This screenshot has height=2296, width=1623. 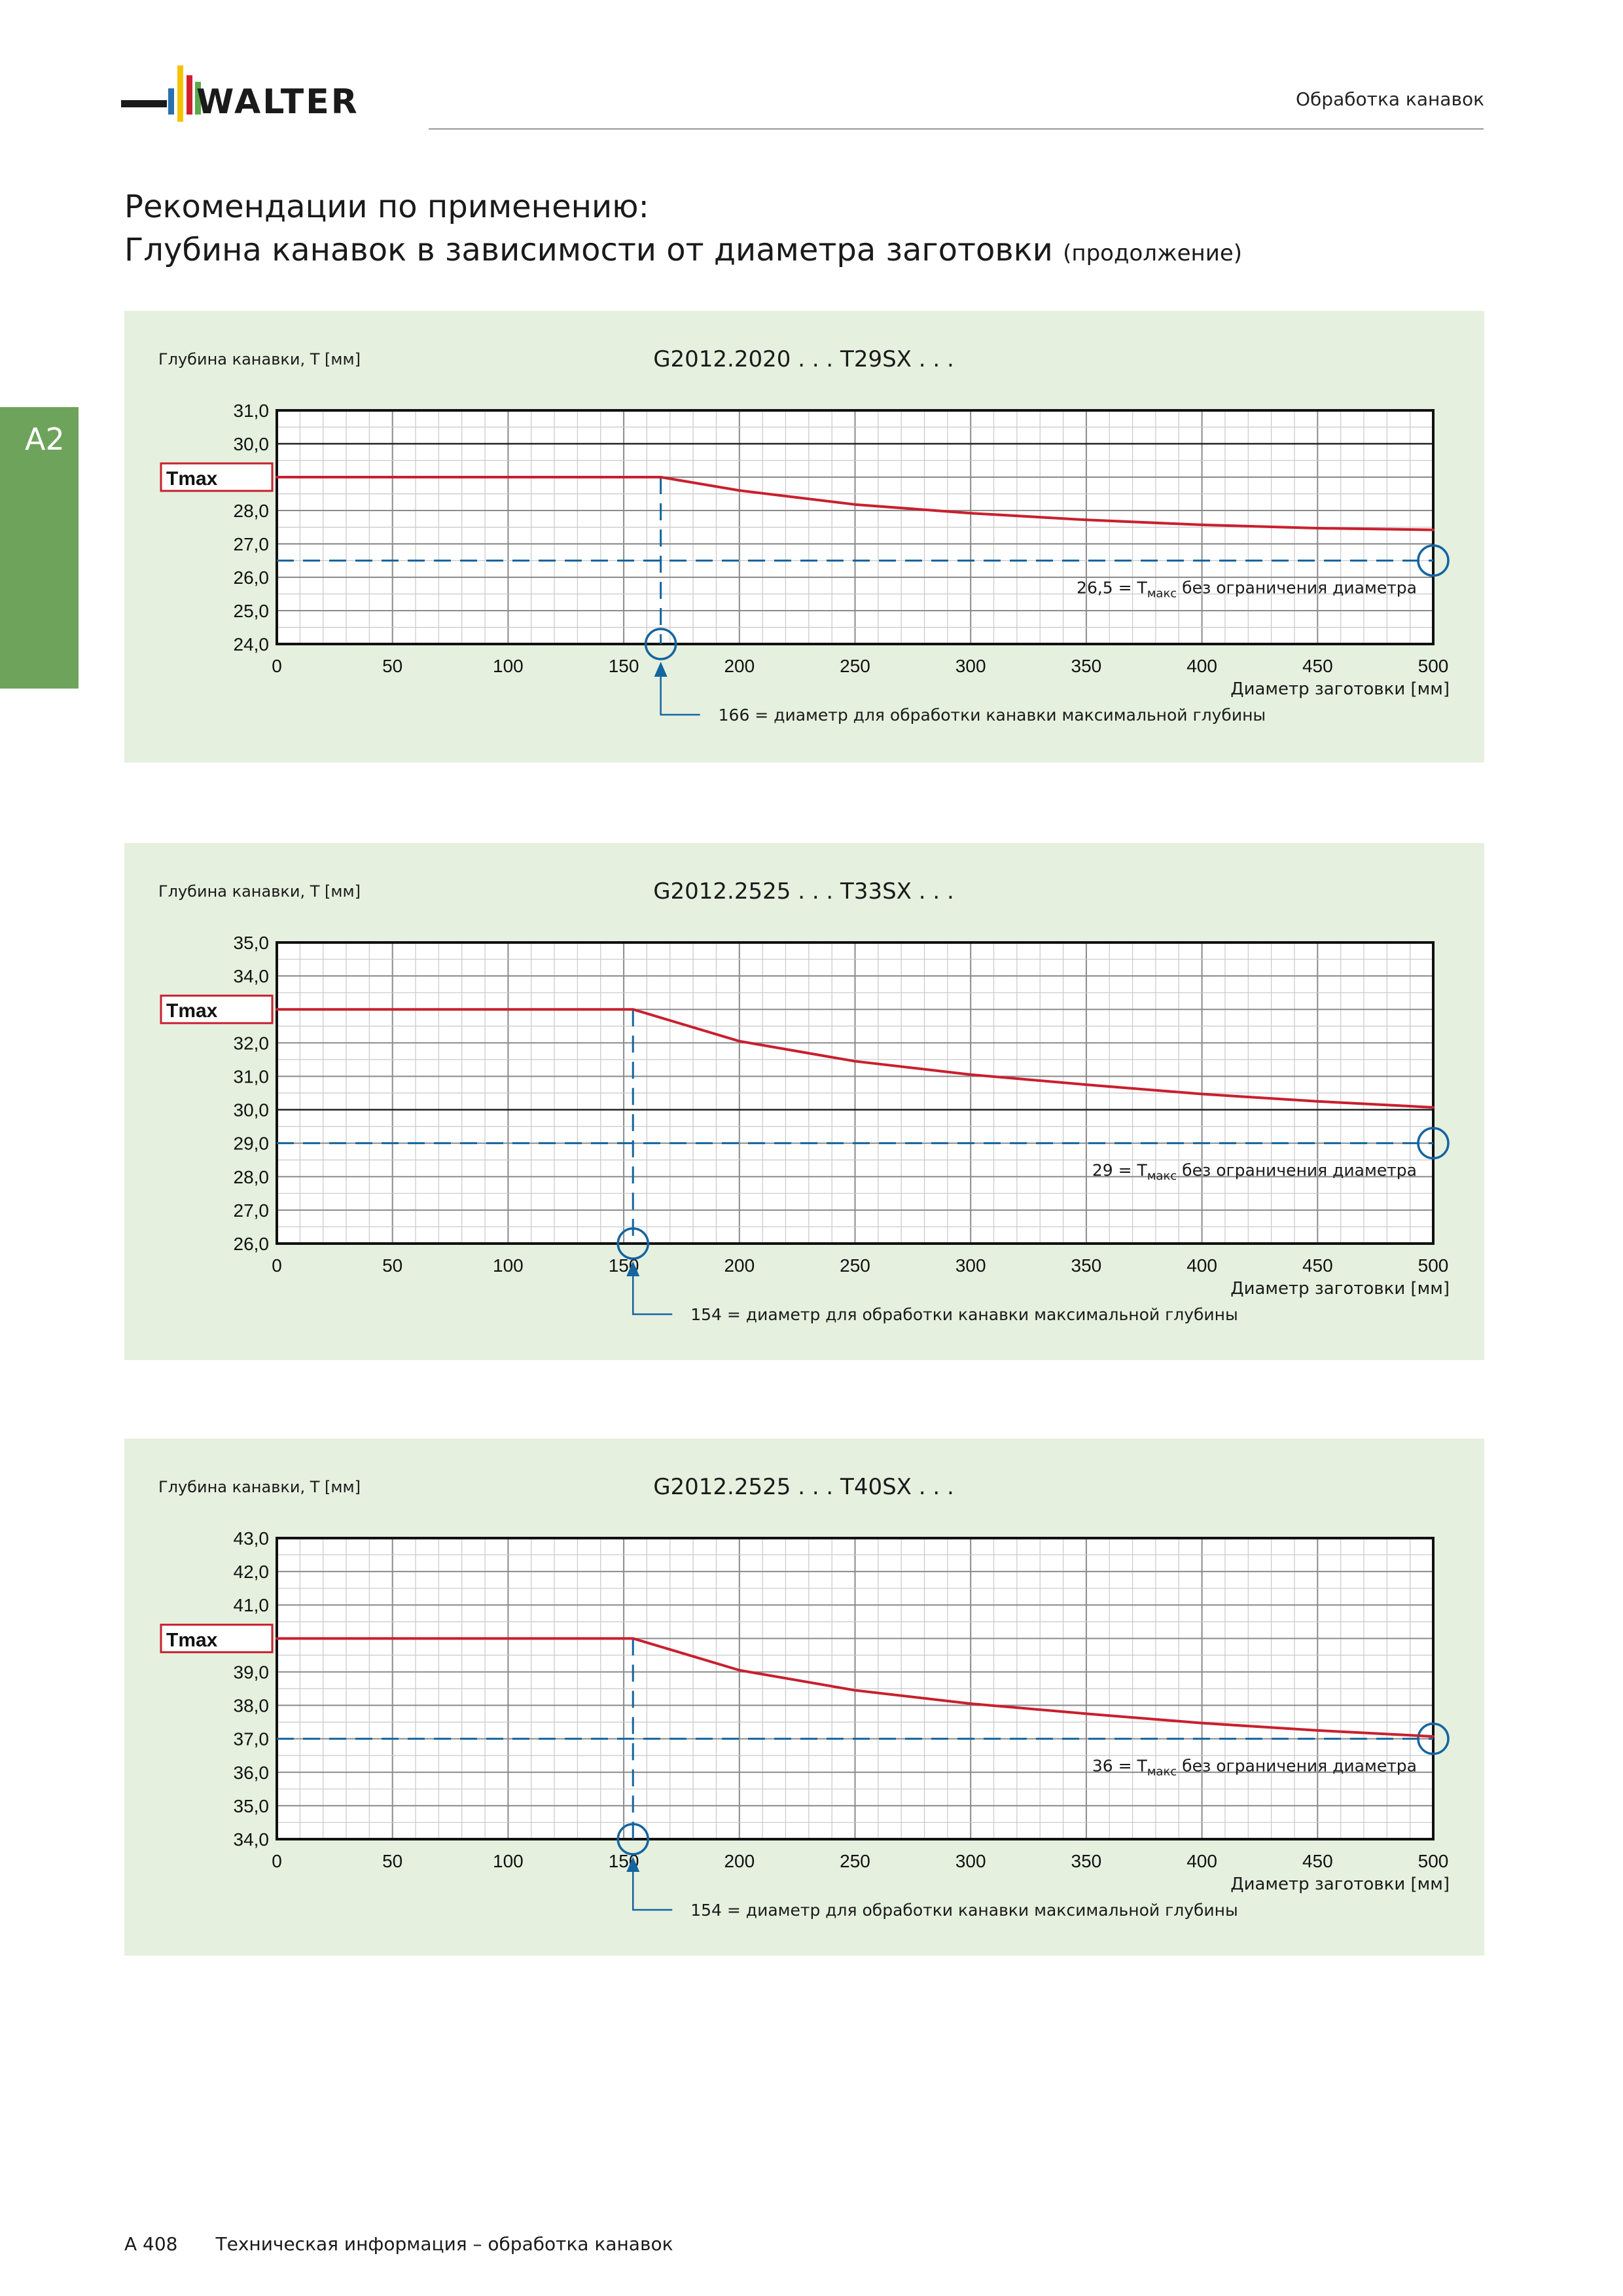 I want to click on no-limit-label: 26,5 = Tмакс без ограничения диаметра, so click(x=1247, y=590).